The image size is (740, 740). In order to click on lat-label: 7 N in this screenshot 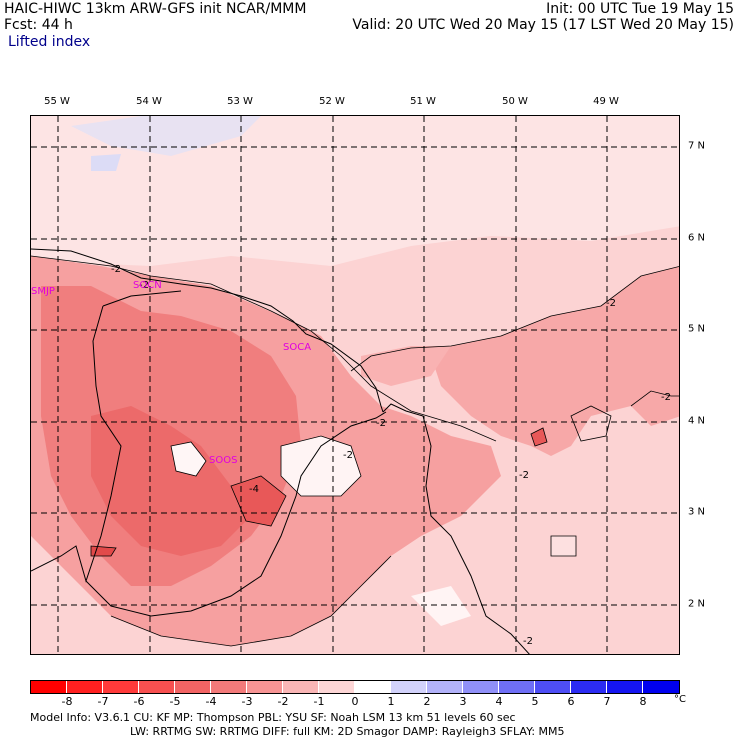, I will do `click(697, 146)`.